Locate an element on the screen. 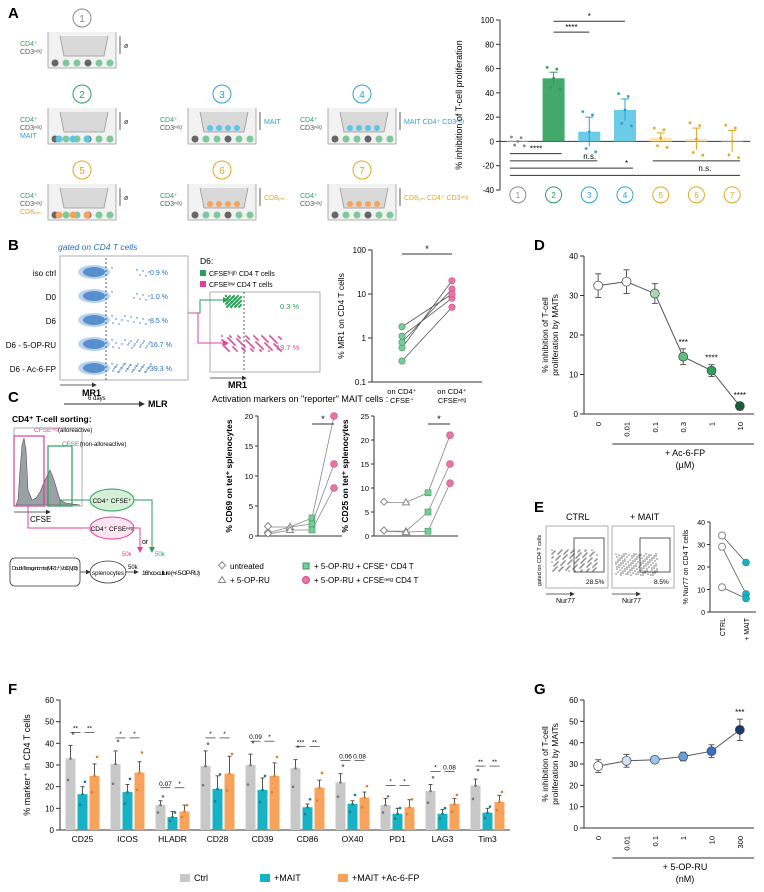 The width and height of the screenshot is (764, 892). y-tick-label: 5 is located at coordinates (367, 512).